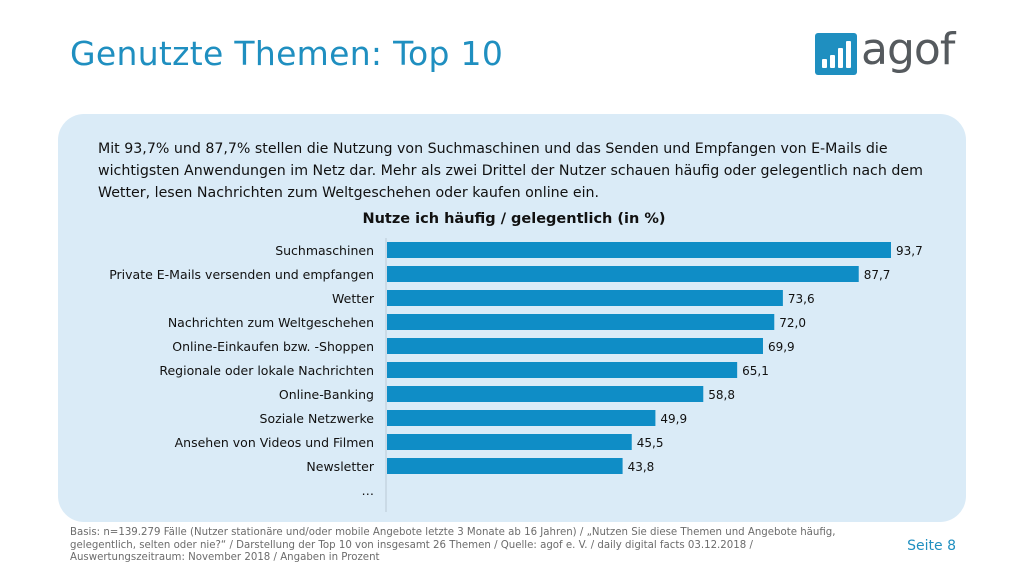  I want to click on value-label: 73,6, so click(801, 299).